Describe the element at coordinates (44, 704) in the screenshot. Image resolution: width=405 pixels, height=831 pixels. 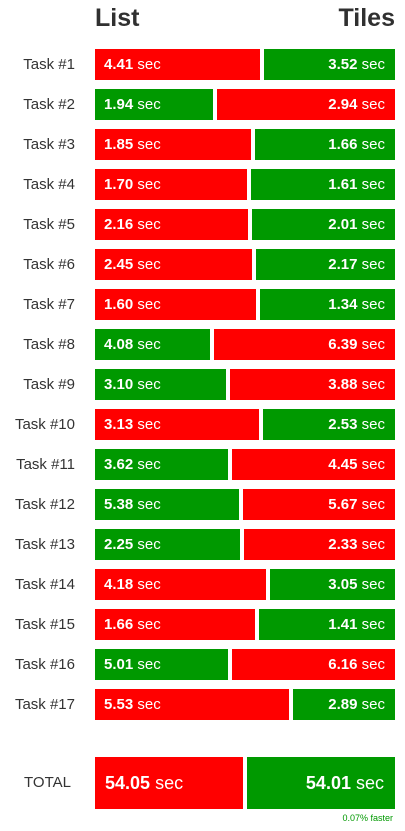
I see `task-label: Task #17` at that location.